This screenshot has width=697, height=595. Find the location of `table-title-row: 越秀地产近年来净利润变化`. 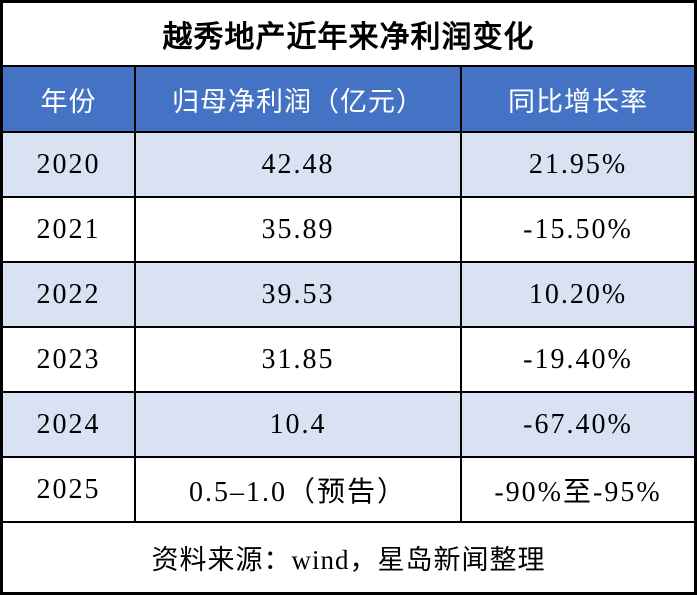

table-title-row: 越秀地产近年来净利润变化 is located at coordinates (348, 34).